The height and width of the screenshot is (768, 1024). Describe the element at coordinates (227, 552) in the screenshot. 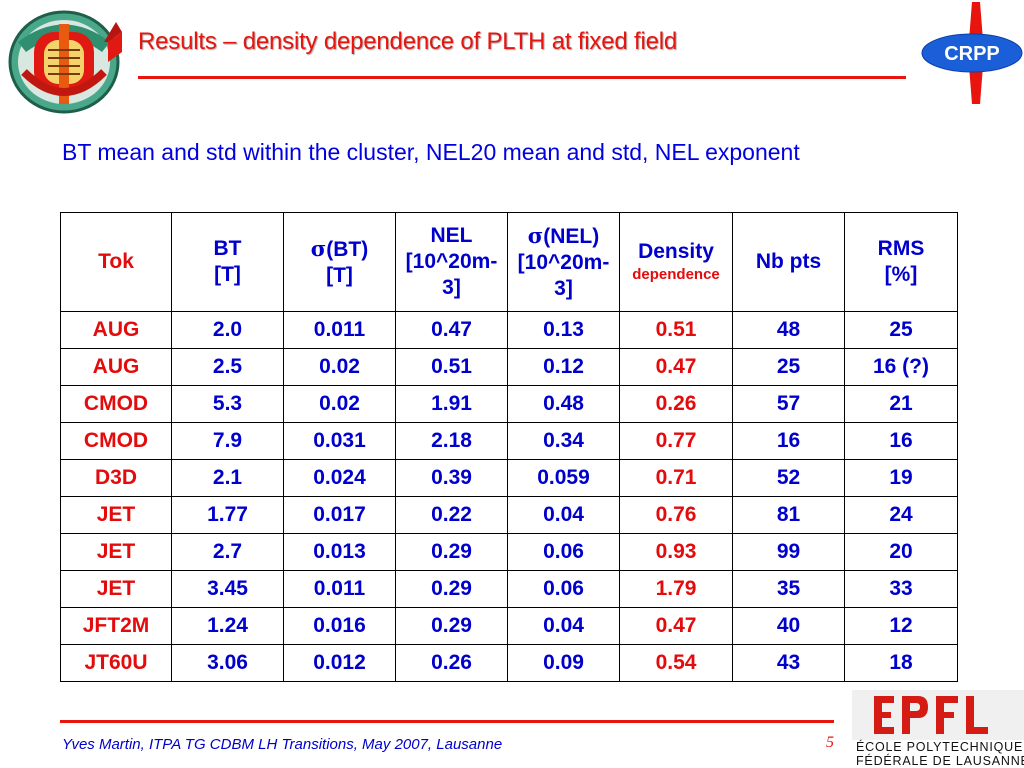

I see `cell-bt: 2.7` at that location.